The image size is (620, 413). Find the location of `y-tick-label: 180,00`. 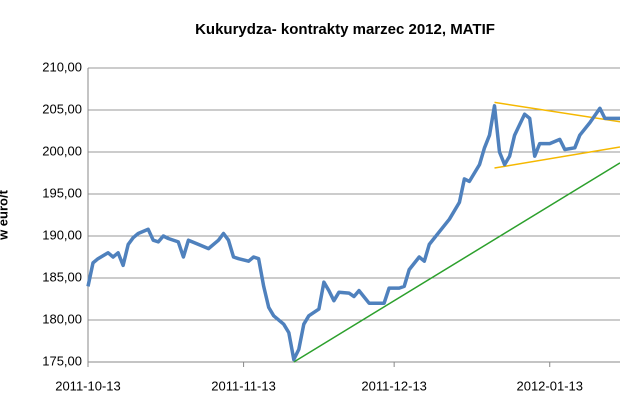

y-tick-label: 180,00 is located at coordinates (62, 318).